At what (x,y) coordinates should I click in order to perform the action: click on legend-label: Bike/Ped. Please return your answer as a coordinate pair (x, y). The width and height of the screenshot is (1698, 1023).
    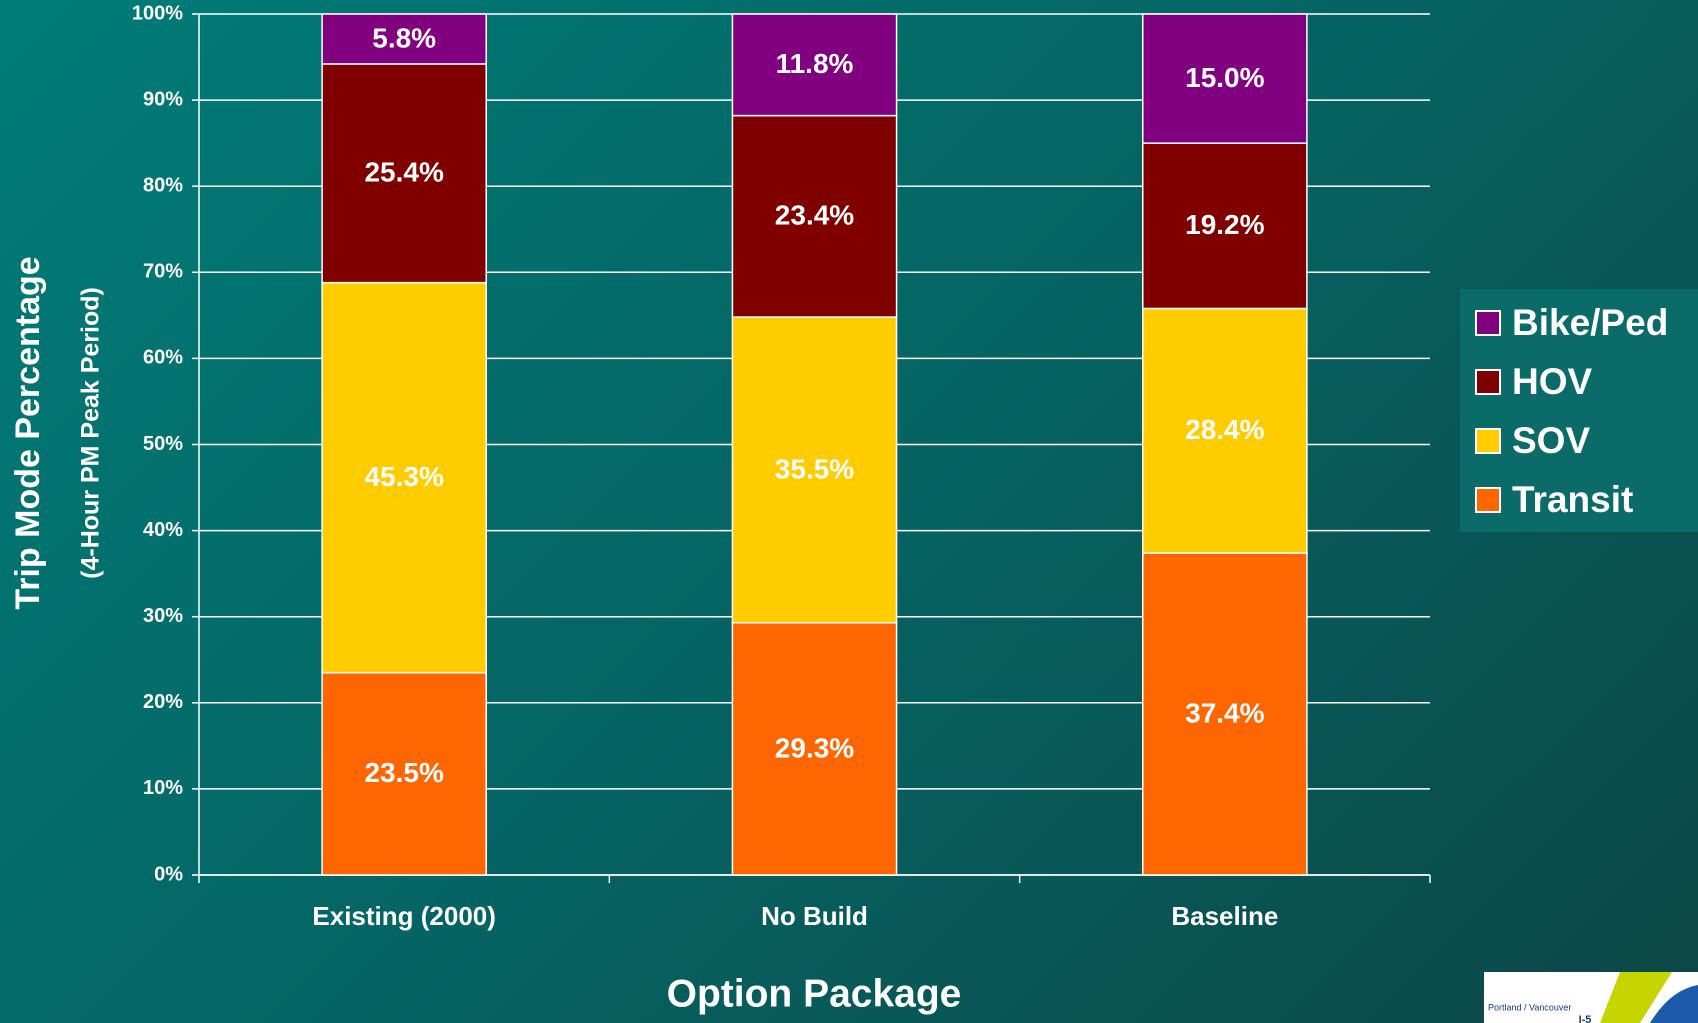
    Looking at the image, I should click on (1590, 322).